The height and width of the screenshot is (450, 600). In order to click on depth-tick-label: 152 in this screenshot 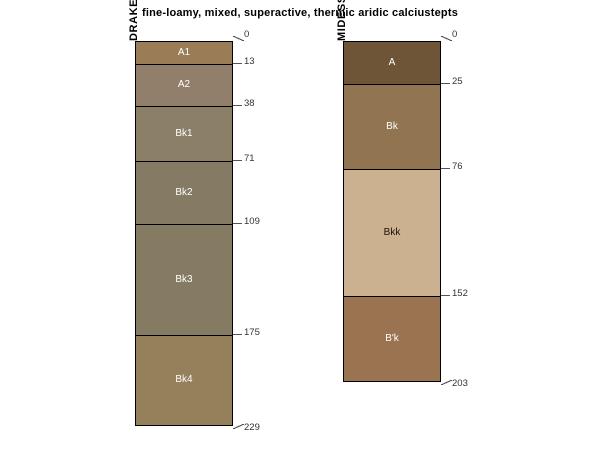, I will do `click(460, 294)`.